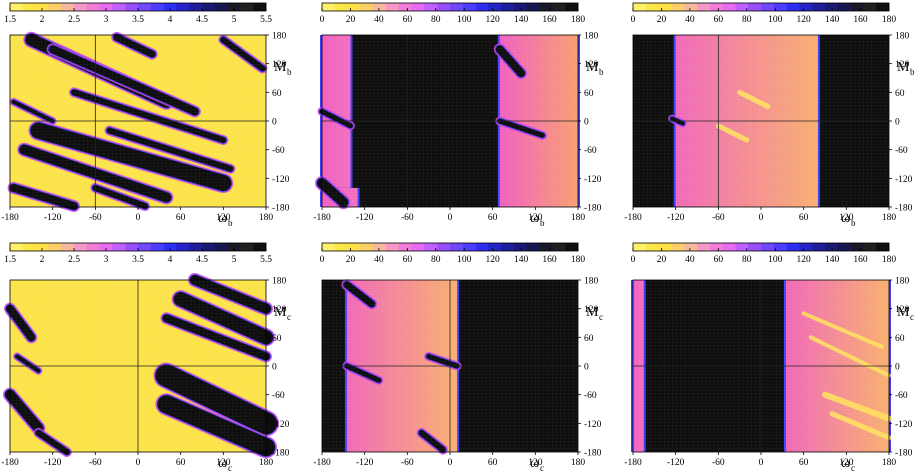 The width and height of the screenshot is (919, 472). I want to click on colorbar-tick-label: 160, so click(549, 20).